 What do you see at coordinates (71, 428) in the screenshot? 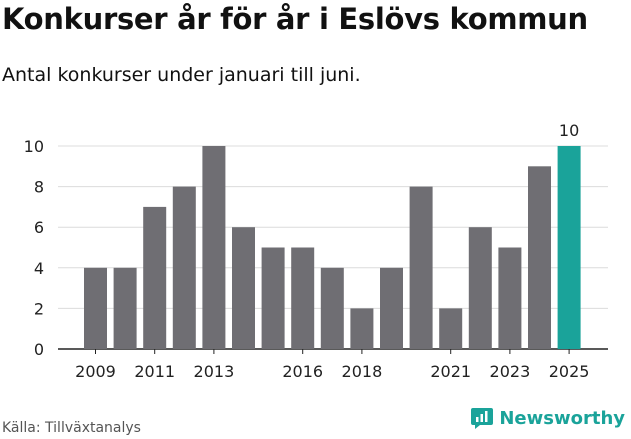
I see `source-note: Källa: Tillväxtanalys` at bounding box center [71, 428].